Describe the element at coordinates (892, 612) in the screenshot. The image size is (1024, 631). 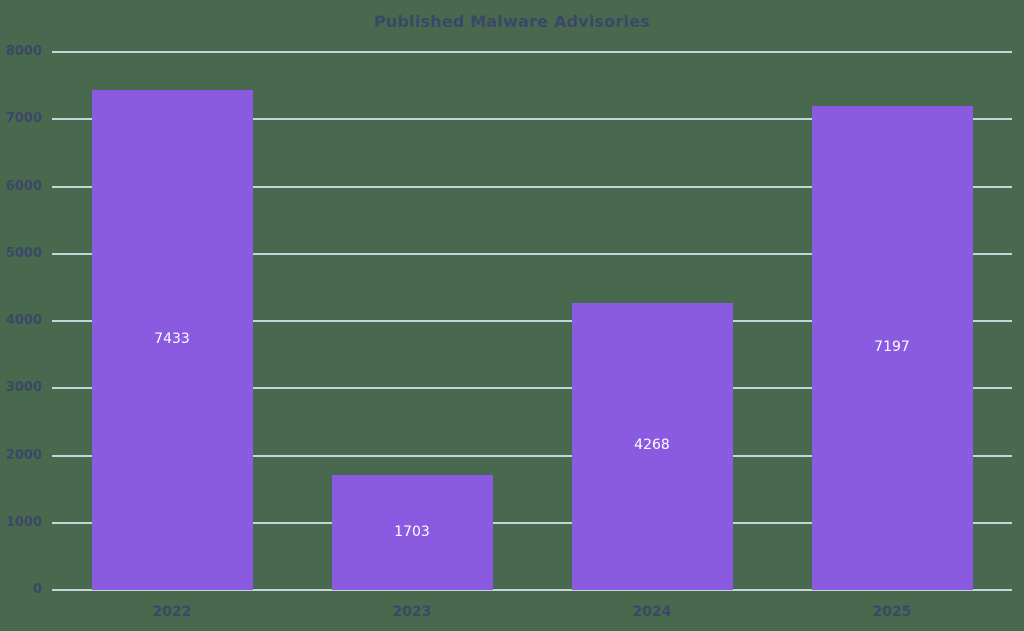
I see `x-axis-tick-label: 2025` at that location.